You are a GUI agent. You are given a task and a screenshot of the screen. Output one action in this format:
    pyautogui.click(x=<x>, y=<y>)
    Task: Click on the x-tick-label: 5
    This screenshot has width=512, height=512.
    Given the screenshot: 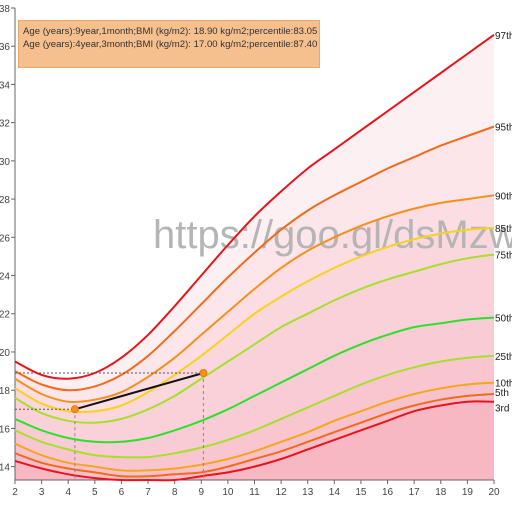 What is the action you would take?
    pyautogui.click(x=95, y=492)
    